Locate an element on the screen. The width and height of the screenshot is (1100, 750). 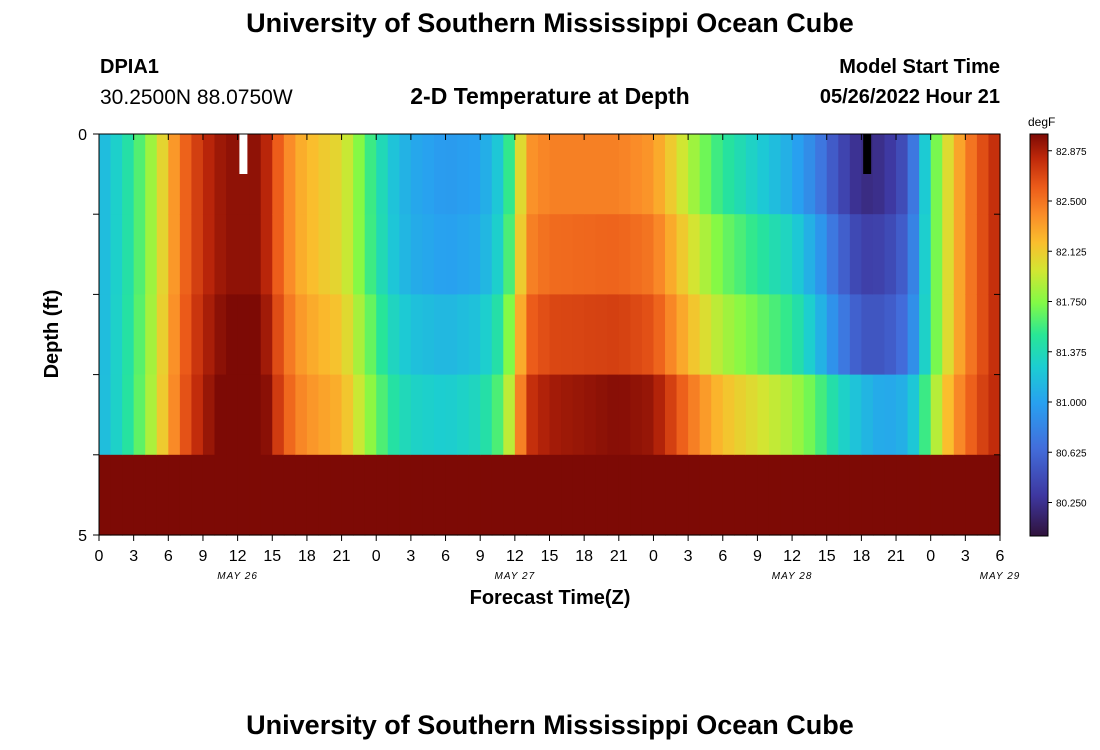
x-tick-label: 0 is located at coordinates (930, 556).